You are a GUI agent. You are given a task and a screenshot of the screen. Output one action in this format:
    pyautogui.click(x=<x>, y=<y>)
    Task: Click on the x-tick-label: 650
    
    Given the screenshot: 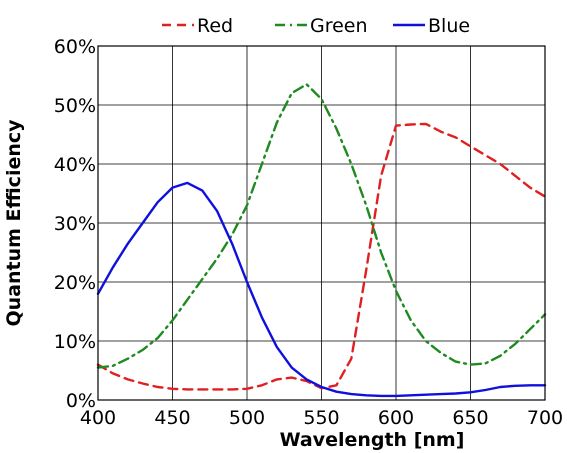 What is the action you would take?
    pyautogui.click(x=470, y=418)
    